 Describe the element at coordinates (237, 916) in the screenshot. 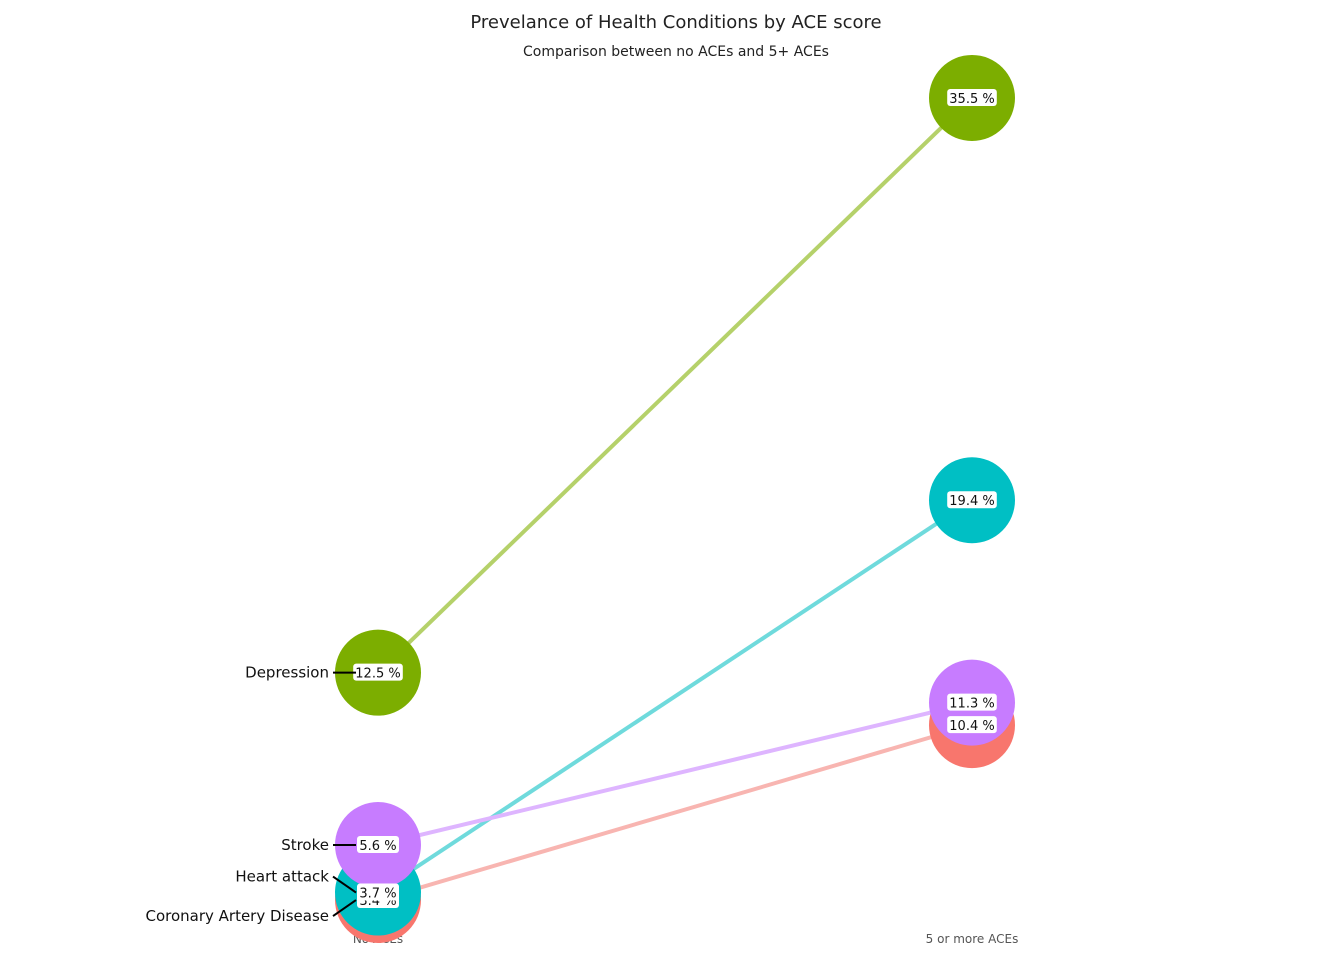

I see `series-name-text: Coronary Artery Disease` at that location.